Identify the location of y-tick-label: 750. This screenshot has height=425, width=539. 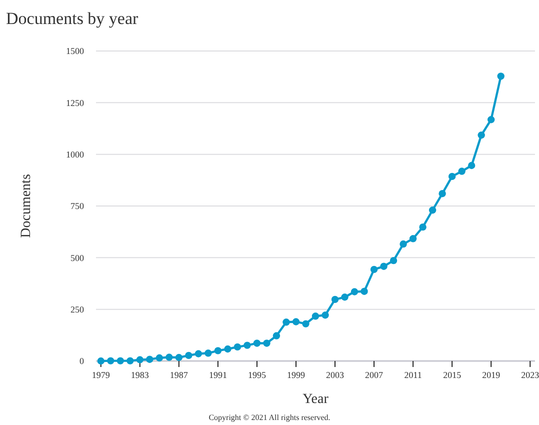
(77, 206).